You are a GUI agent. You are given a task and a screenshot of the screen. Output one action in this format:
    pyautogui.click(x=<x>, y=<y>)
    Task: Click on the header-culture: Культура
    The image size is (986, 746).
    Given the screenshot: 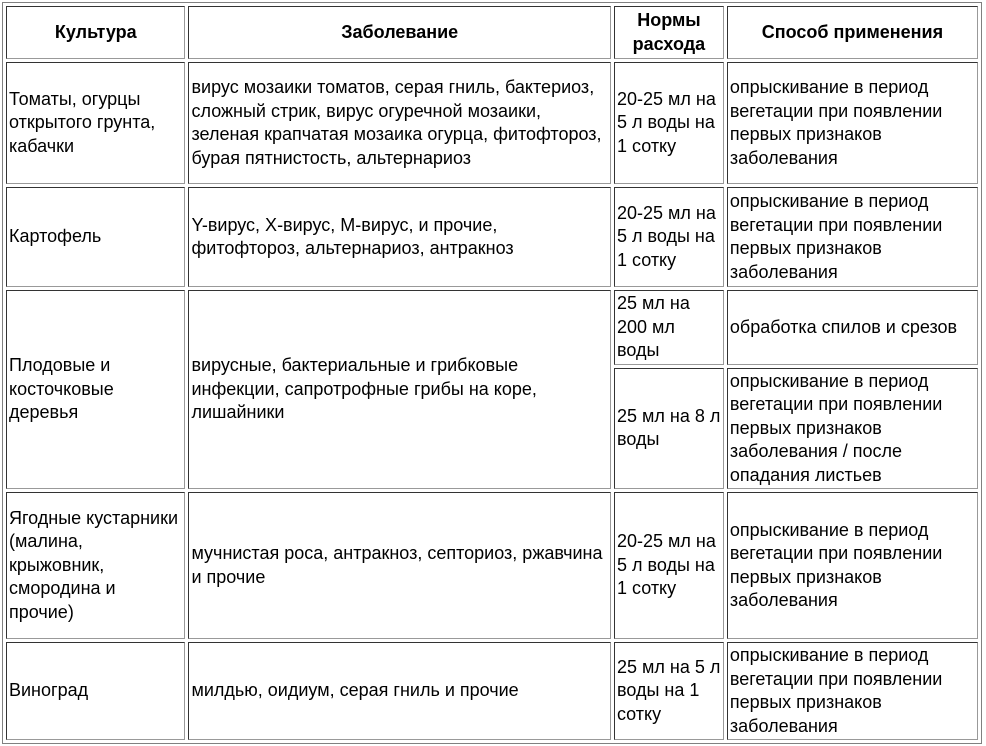 What is the action you would take?
    pyautogui.click(x=96, y=32)
    